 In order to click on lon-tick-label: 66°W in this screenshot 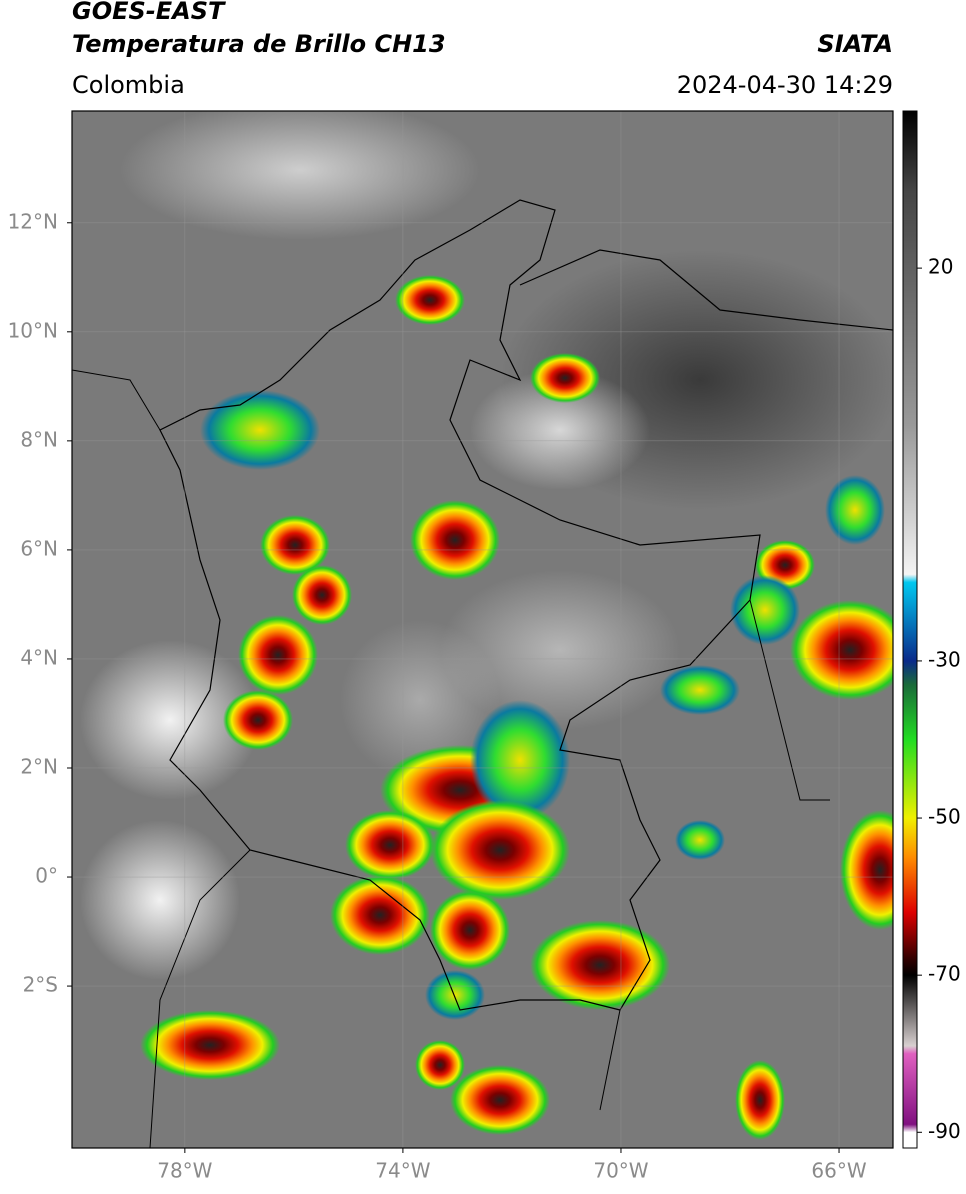, I will do `click(838, 1171)`.